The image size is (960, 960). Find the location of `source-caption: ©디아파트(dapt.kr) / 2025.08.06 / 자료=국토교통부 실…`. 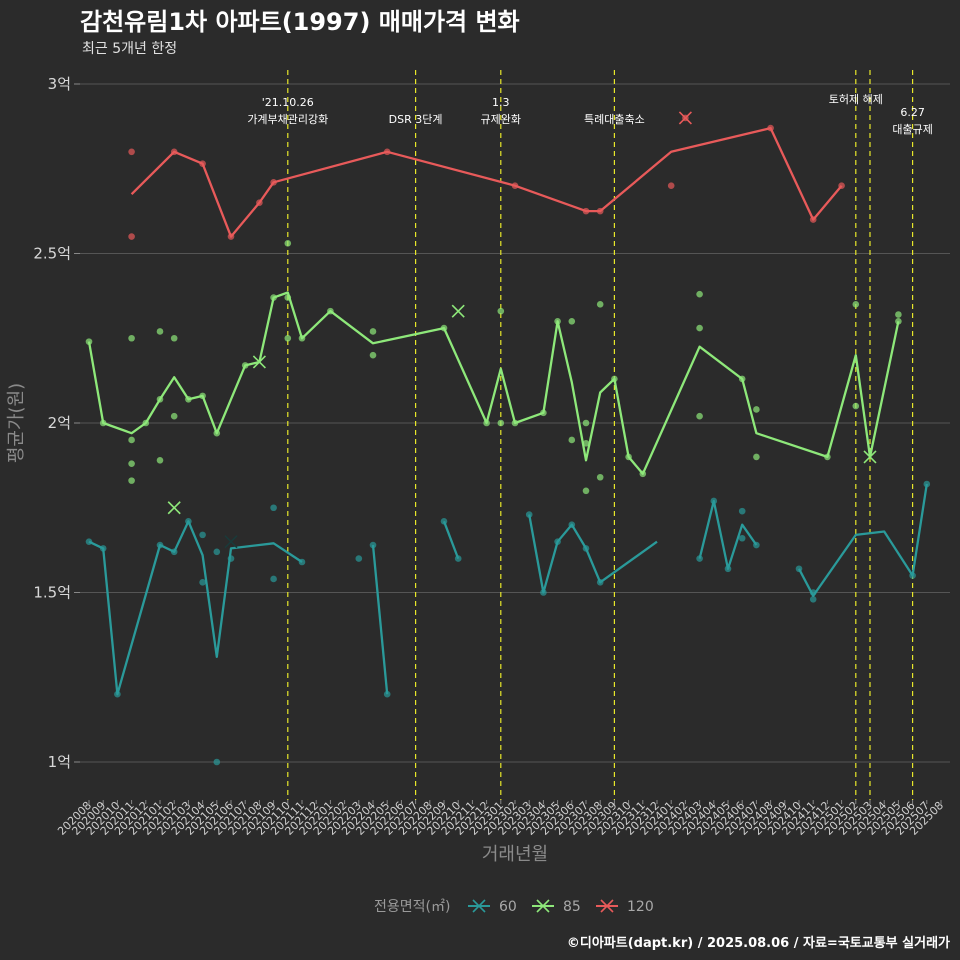

source-caption: ©디아파트(dapt.kr) / 2025.08.06 / 자료=국토교통부 실… is located at coordinates (758, 943).